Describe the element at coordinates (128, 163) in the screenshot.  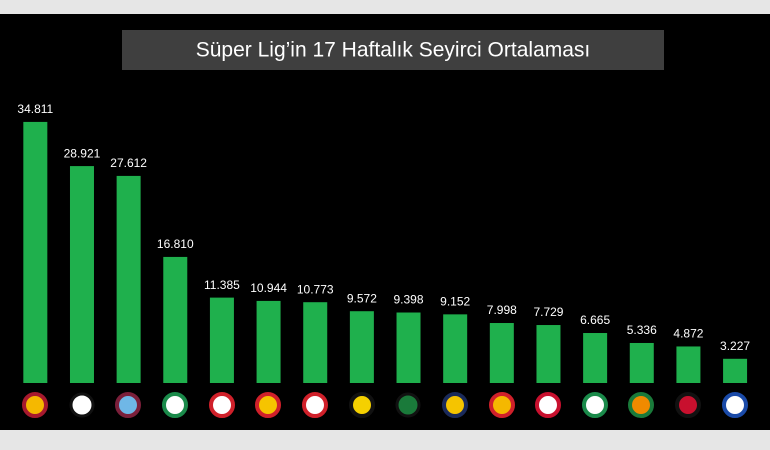
I see `value-label: 27.612` at that location.